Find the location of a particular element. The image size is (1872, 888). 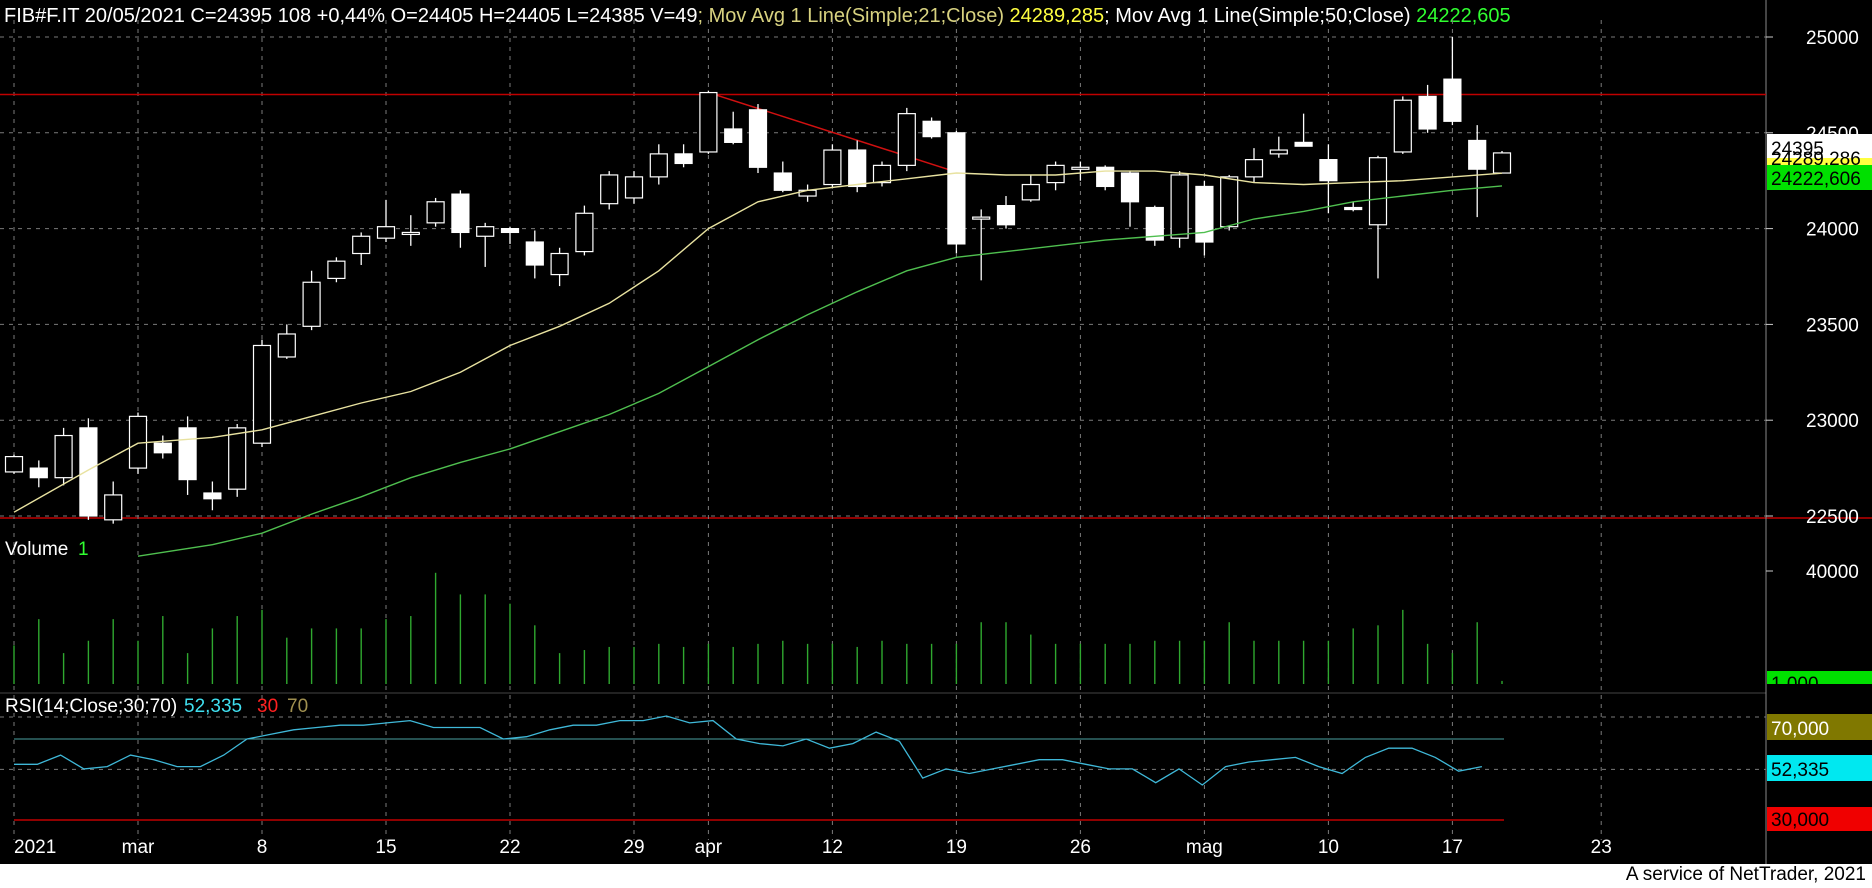

x-tick-label: mar is located at coordinates (138, 847).